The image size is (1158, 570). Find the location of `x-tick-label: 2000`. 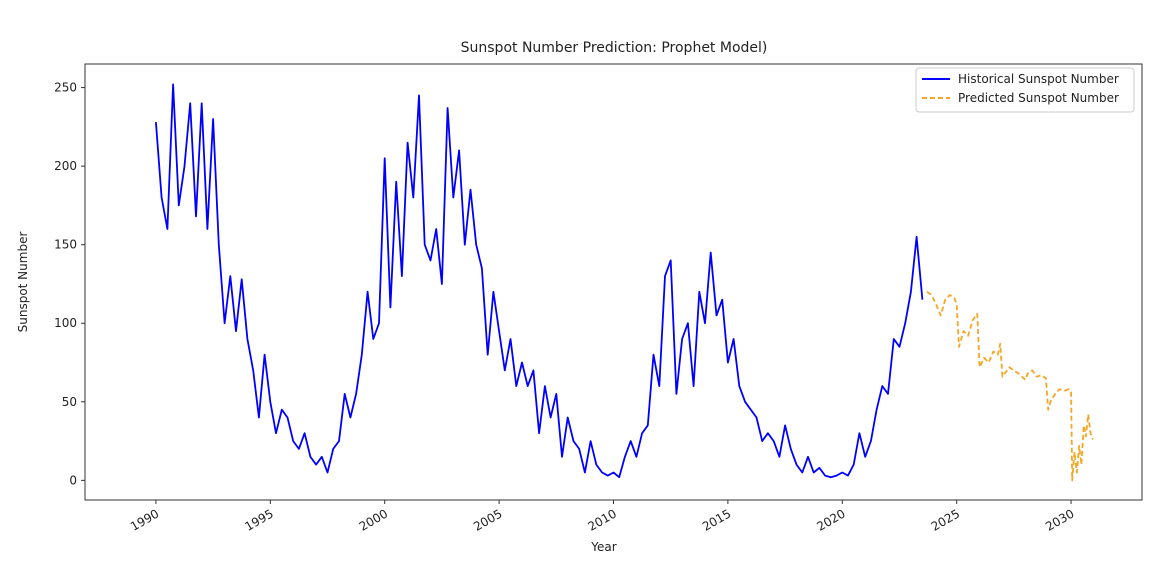

x-tick-label: 2000 is located at coordinates (373, 519).